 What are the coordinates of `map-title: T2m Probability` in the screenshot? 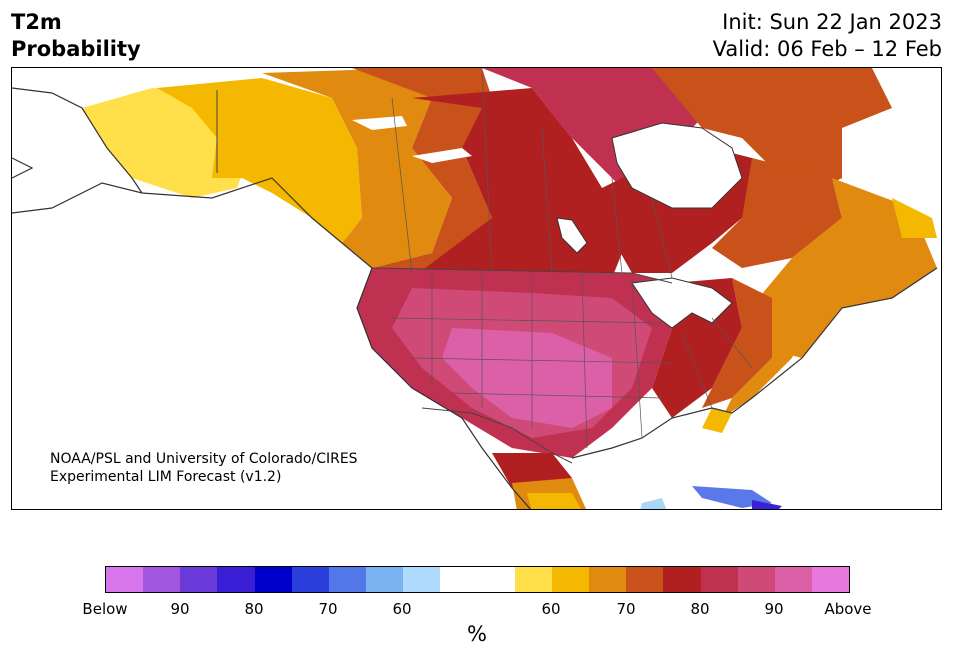 It's located at (76, 36).